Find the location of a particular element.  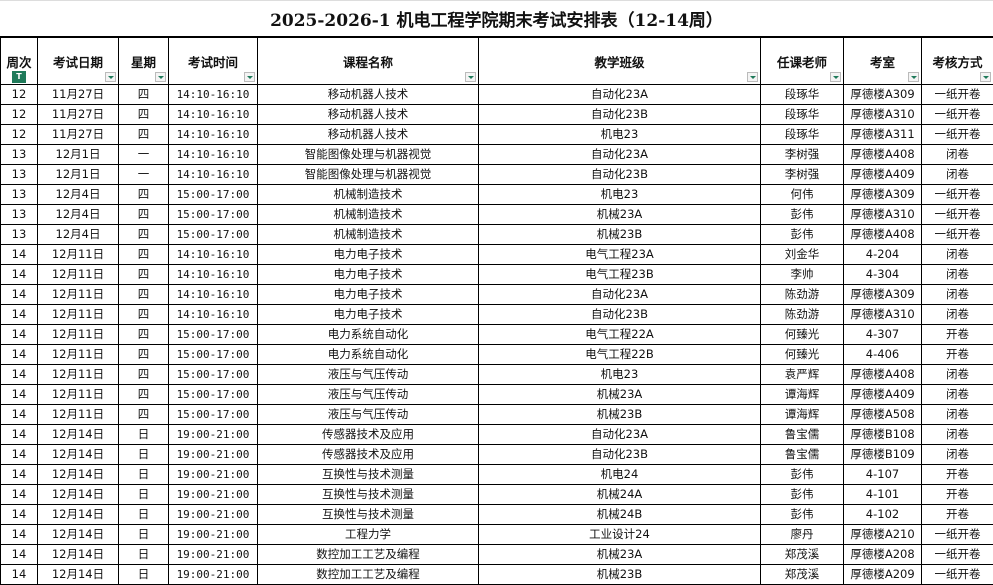

cell-exam-date: 12月4日 is located at coordinates (78, 235).